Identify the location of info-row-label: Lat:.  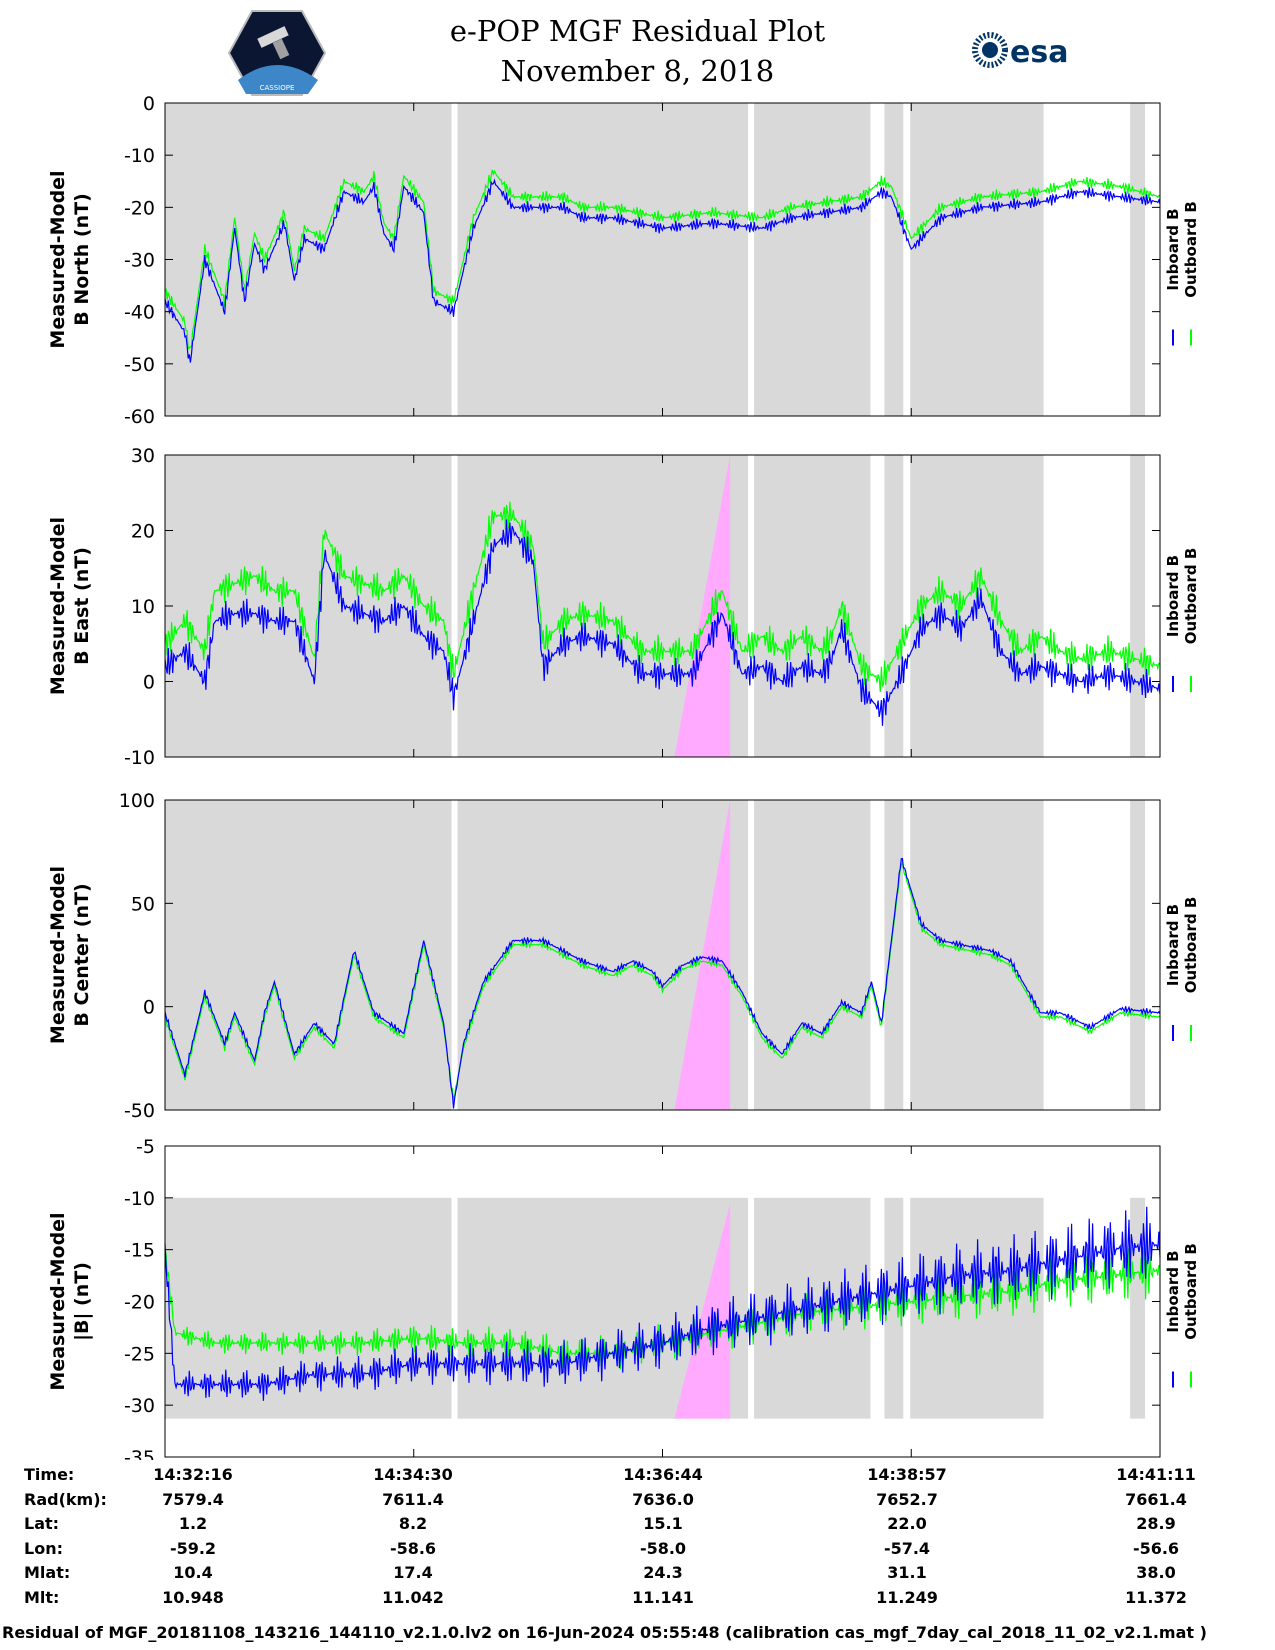
(42, 1523).